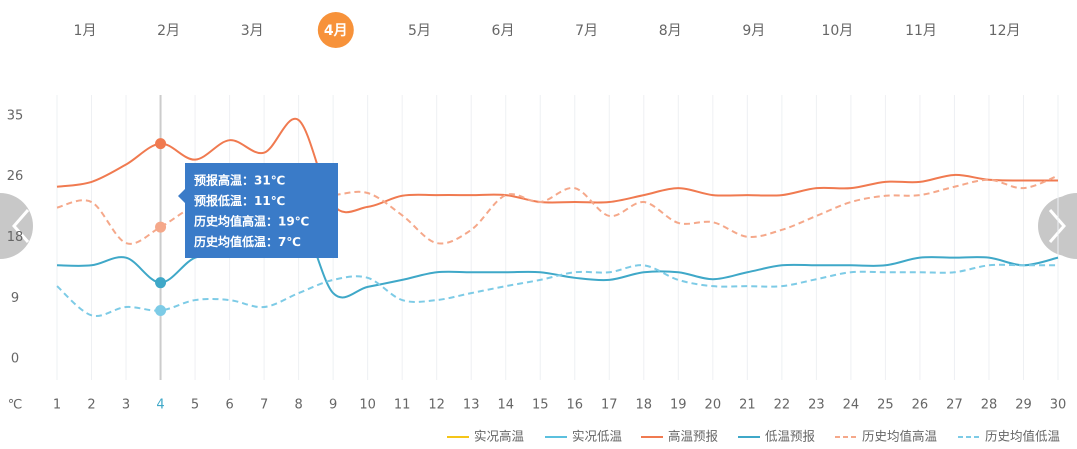 This screenshot has height=449, width=1077. What do you see at coordinates (251, 221) in the screenshot?
I see `tooltip-line: 历史均值高温：19℃` at bounding box center [251, 221].